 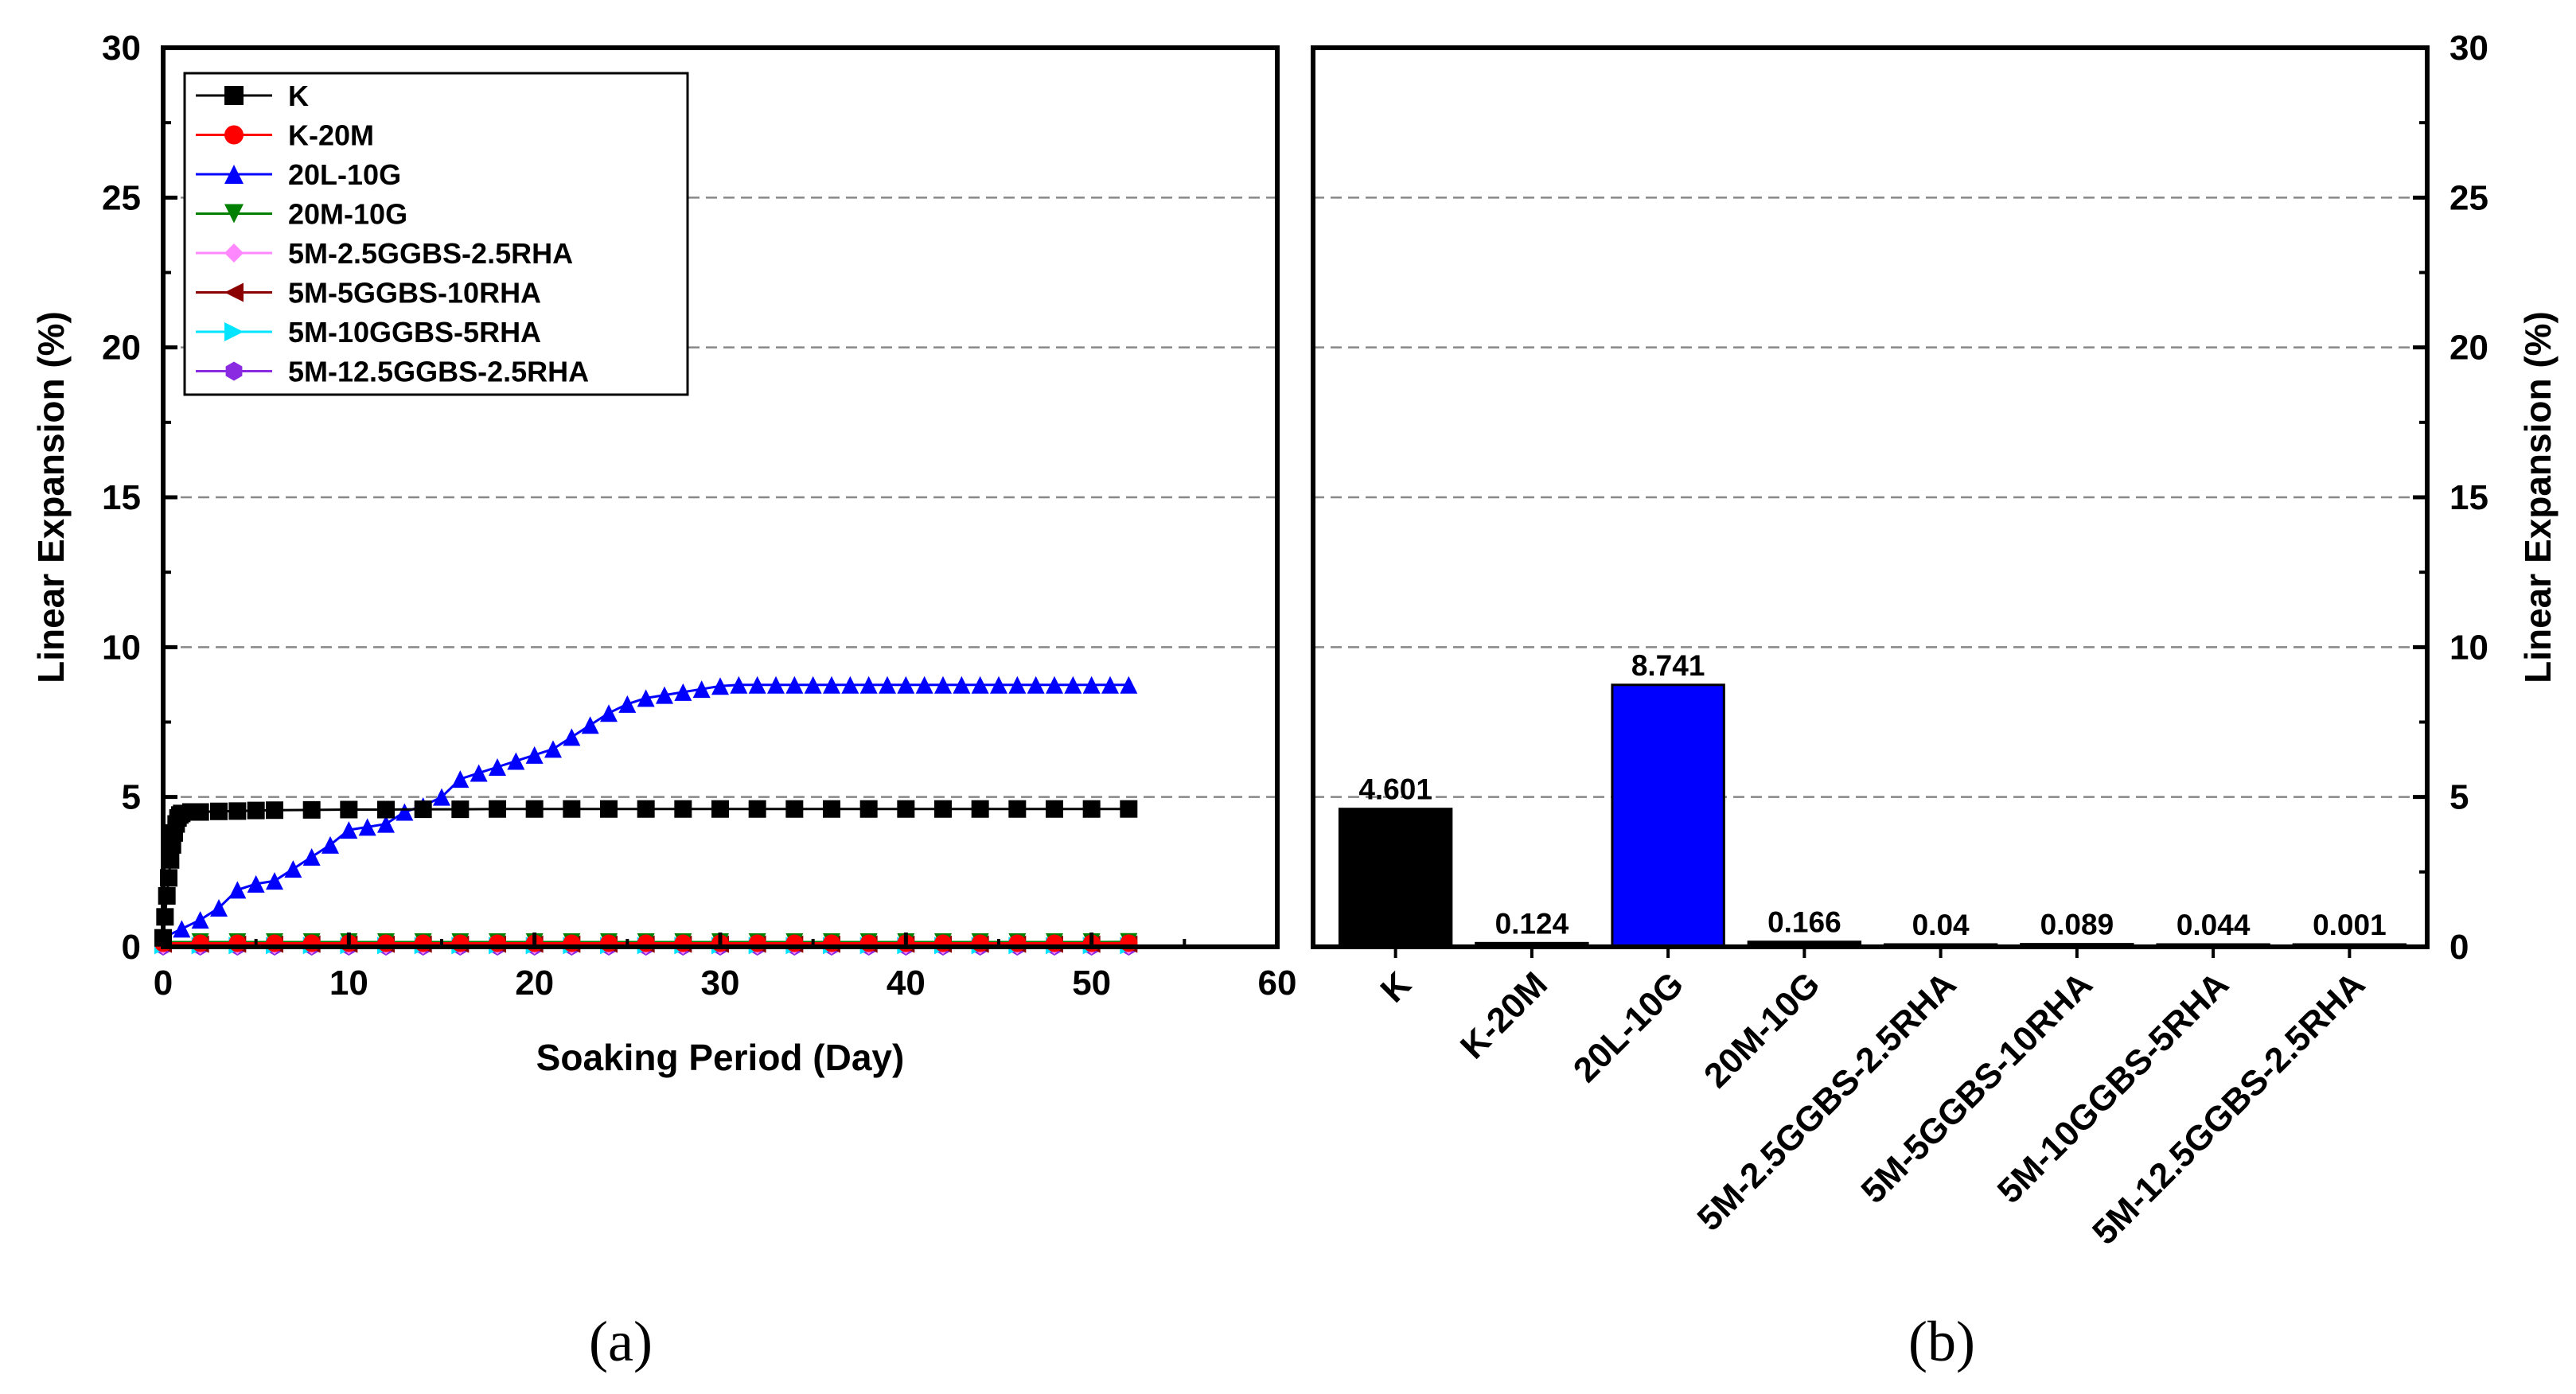 What do you see at coordinates (234, 135) in the screenshot?
I see `legend-marker-K-20M` at bounding box center [234, 135].